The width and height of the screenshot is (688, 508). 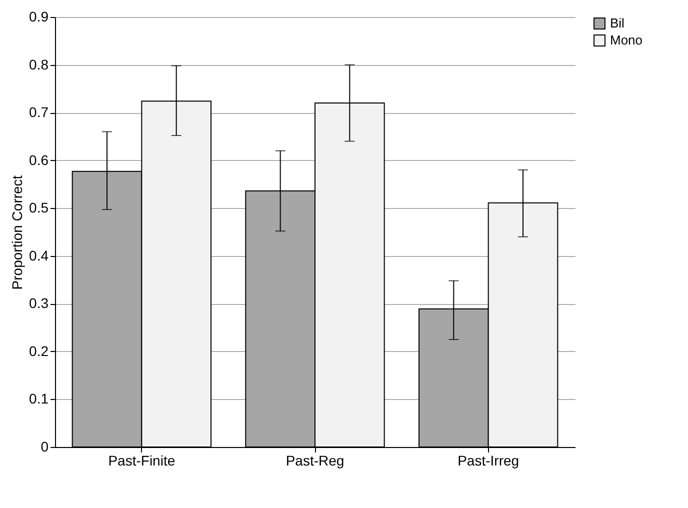 What do you see at coordinates (39, 64) in the screenshot?
I see `y-tick-label: 0.8` at bounding box center [39, 64].